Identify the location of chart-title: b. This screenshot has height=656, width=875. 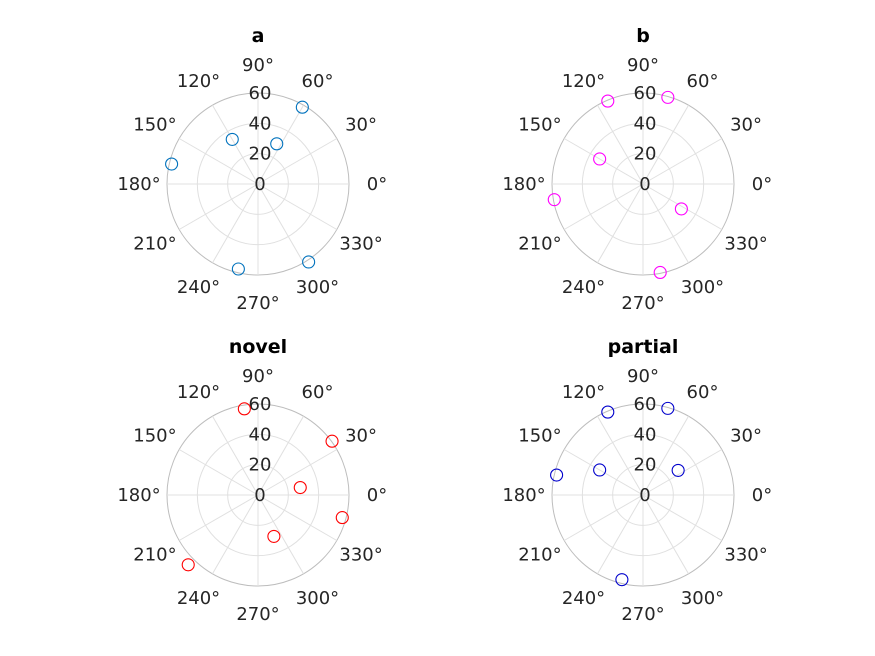
(643, 36).